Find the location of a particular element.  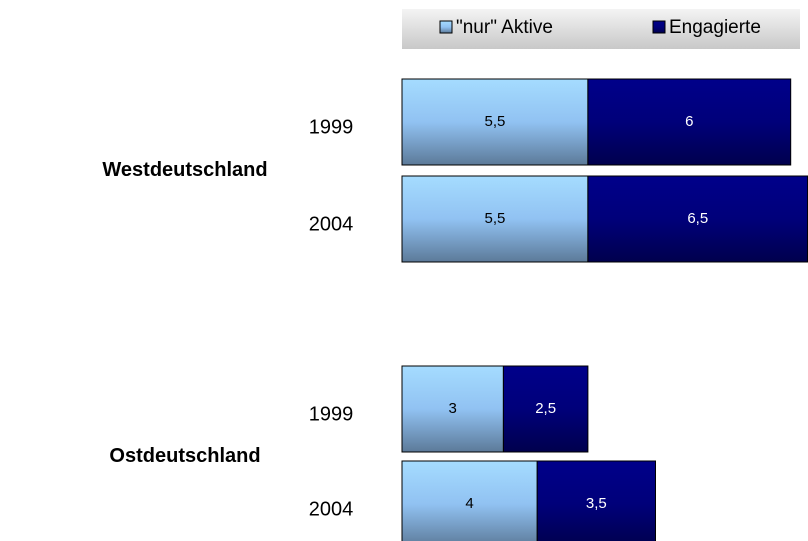

legend-box is located at coordinates (601, 29).